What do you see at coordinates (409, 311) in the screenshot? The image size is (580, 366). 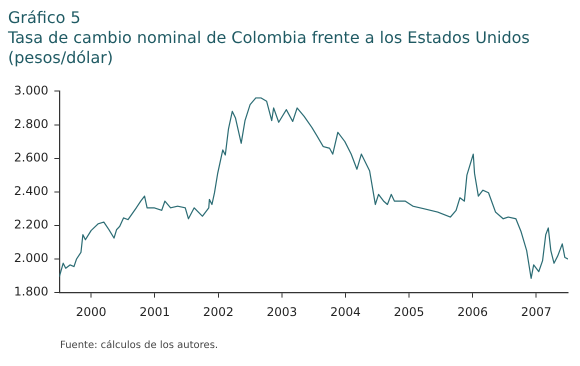 I see `x-tick-label: 2005` at bounding box center [409, 311].